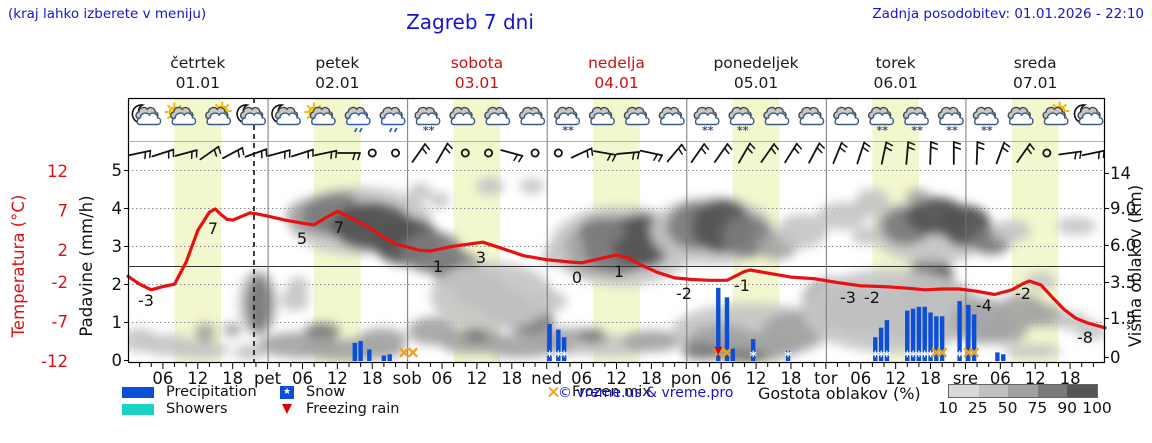 The image size is (1152, 443). Describe the element at coordinates (679, 326) in the screenshot. I see `precipitation-bars: * ** * * *** ***** *` at that location.